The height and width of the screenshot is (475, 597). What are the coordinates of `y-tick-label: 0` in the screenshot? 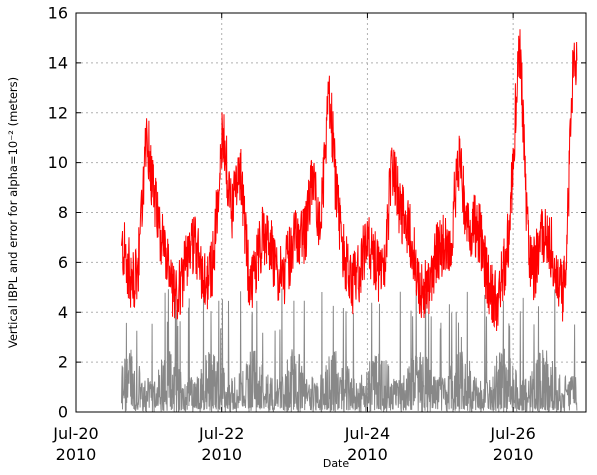 It's located at (63, 412).